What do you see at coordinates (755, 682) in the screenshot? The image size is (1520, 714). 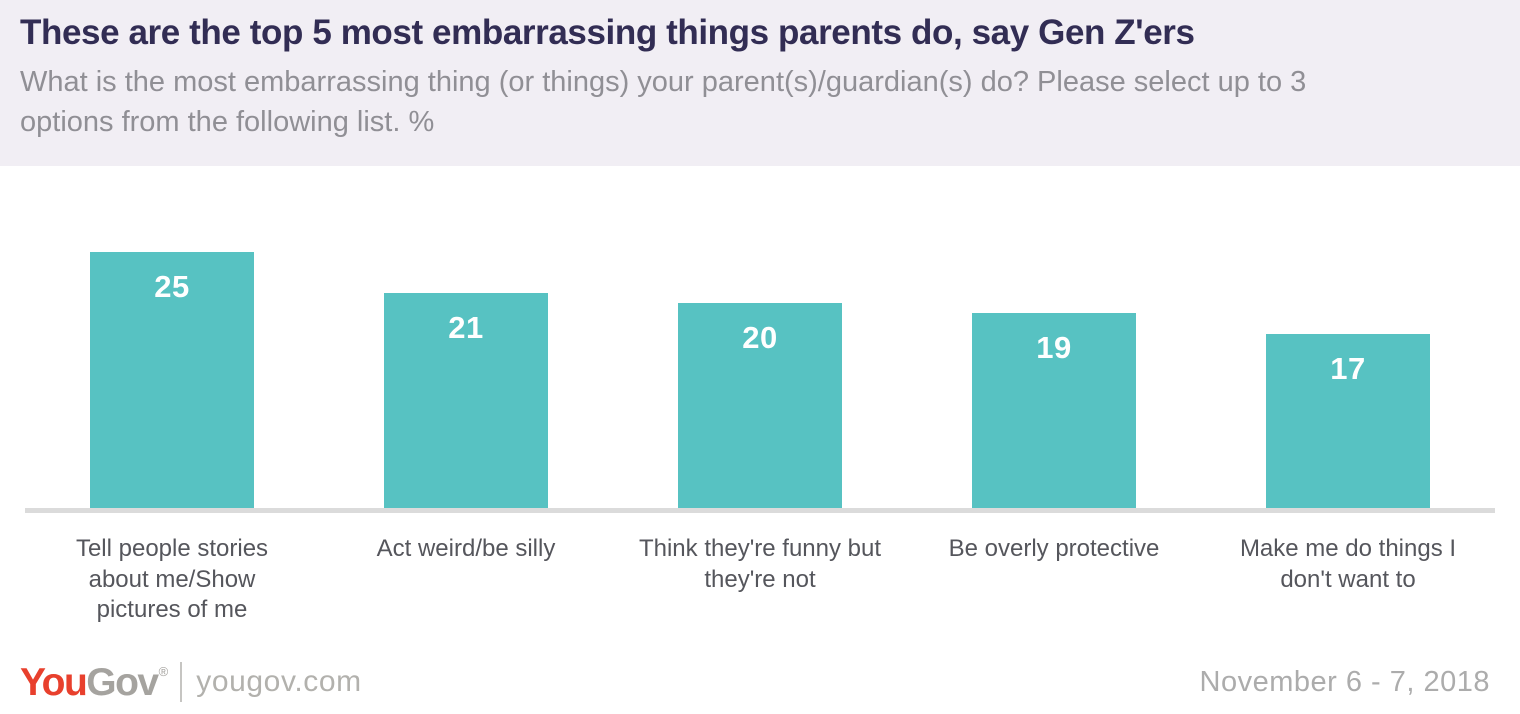 I see `footer: You Gov ® yougov.com November 6 - 7, 2018` at bounding box center [755, 682].